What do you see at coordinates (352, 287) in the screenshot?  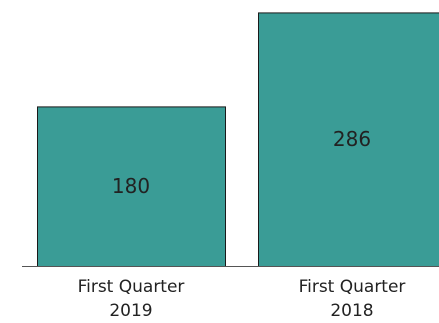 I see `category-label-2-line-1: First Quarter` at bounding box center [352, 287].